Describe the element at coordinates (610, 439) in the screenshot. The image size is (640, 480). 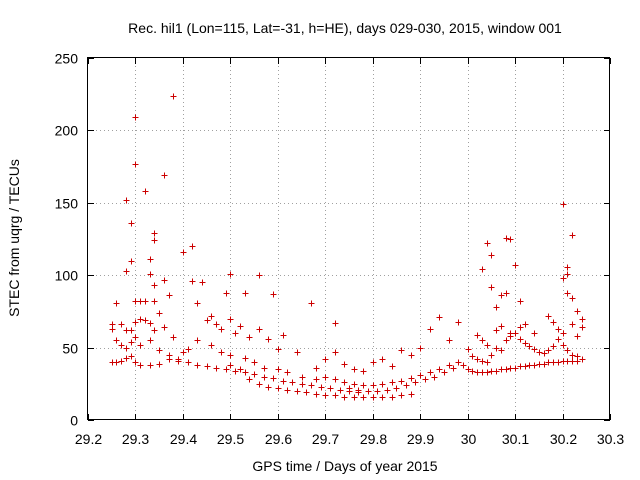
I see `x-tick-label: 30.3` at that location.